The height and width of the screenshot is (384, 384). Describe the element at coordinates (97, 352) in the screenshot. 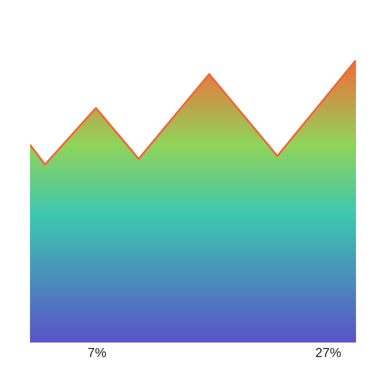

I see `x-tick-label: 7%` at that location.